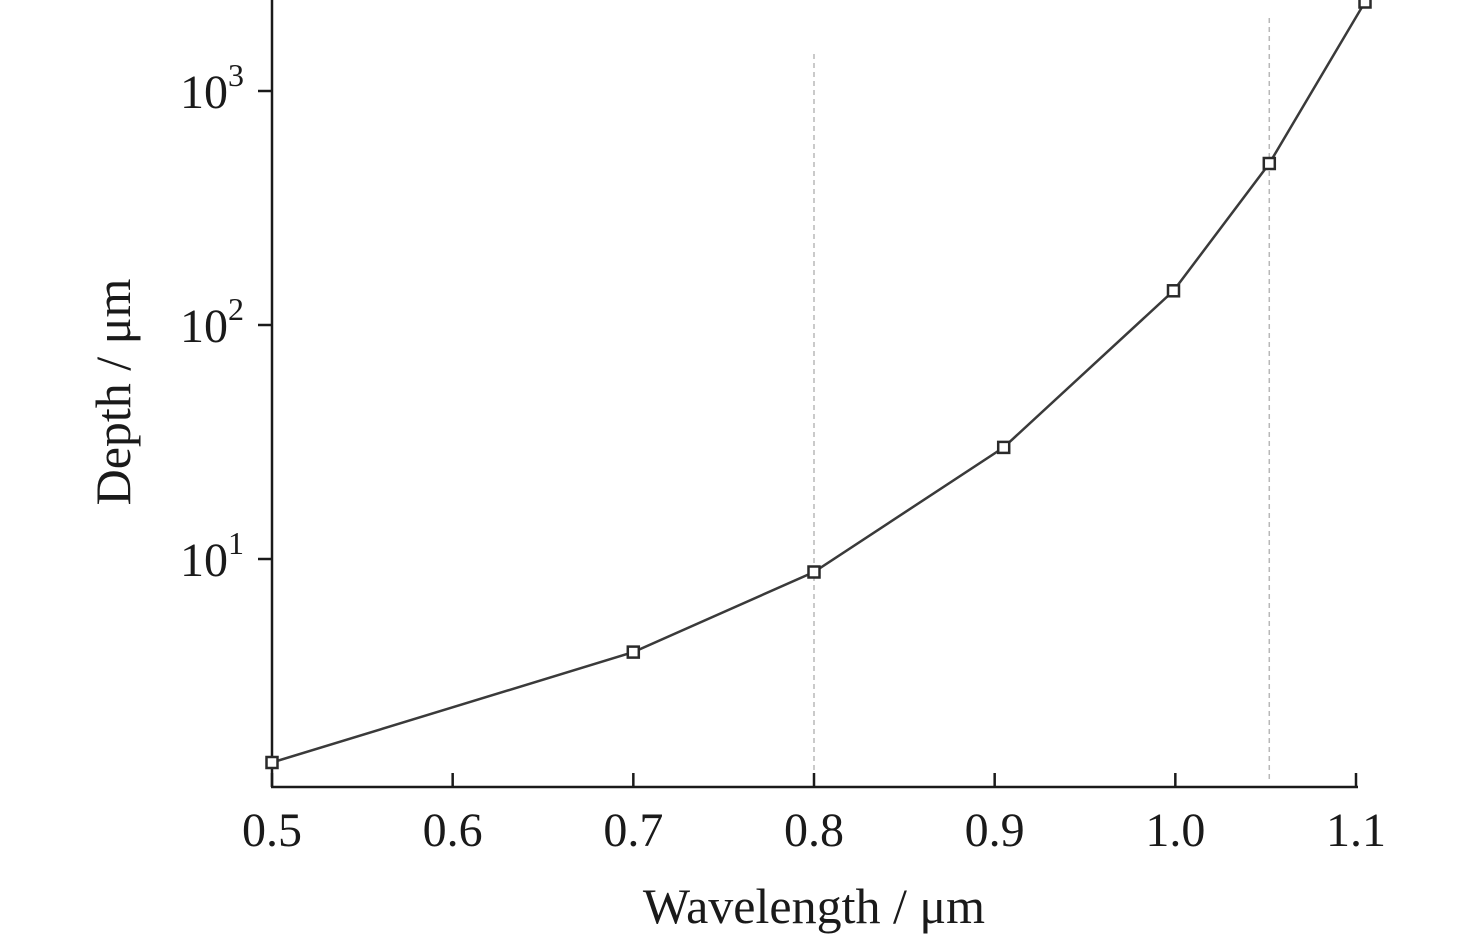  Describe the element at coordinates (212, 556) in the screenshot. I see `y-tick-label: 10¹` at that location.